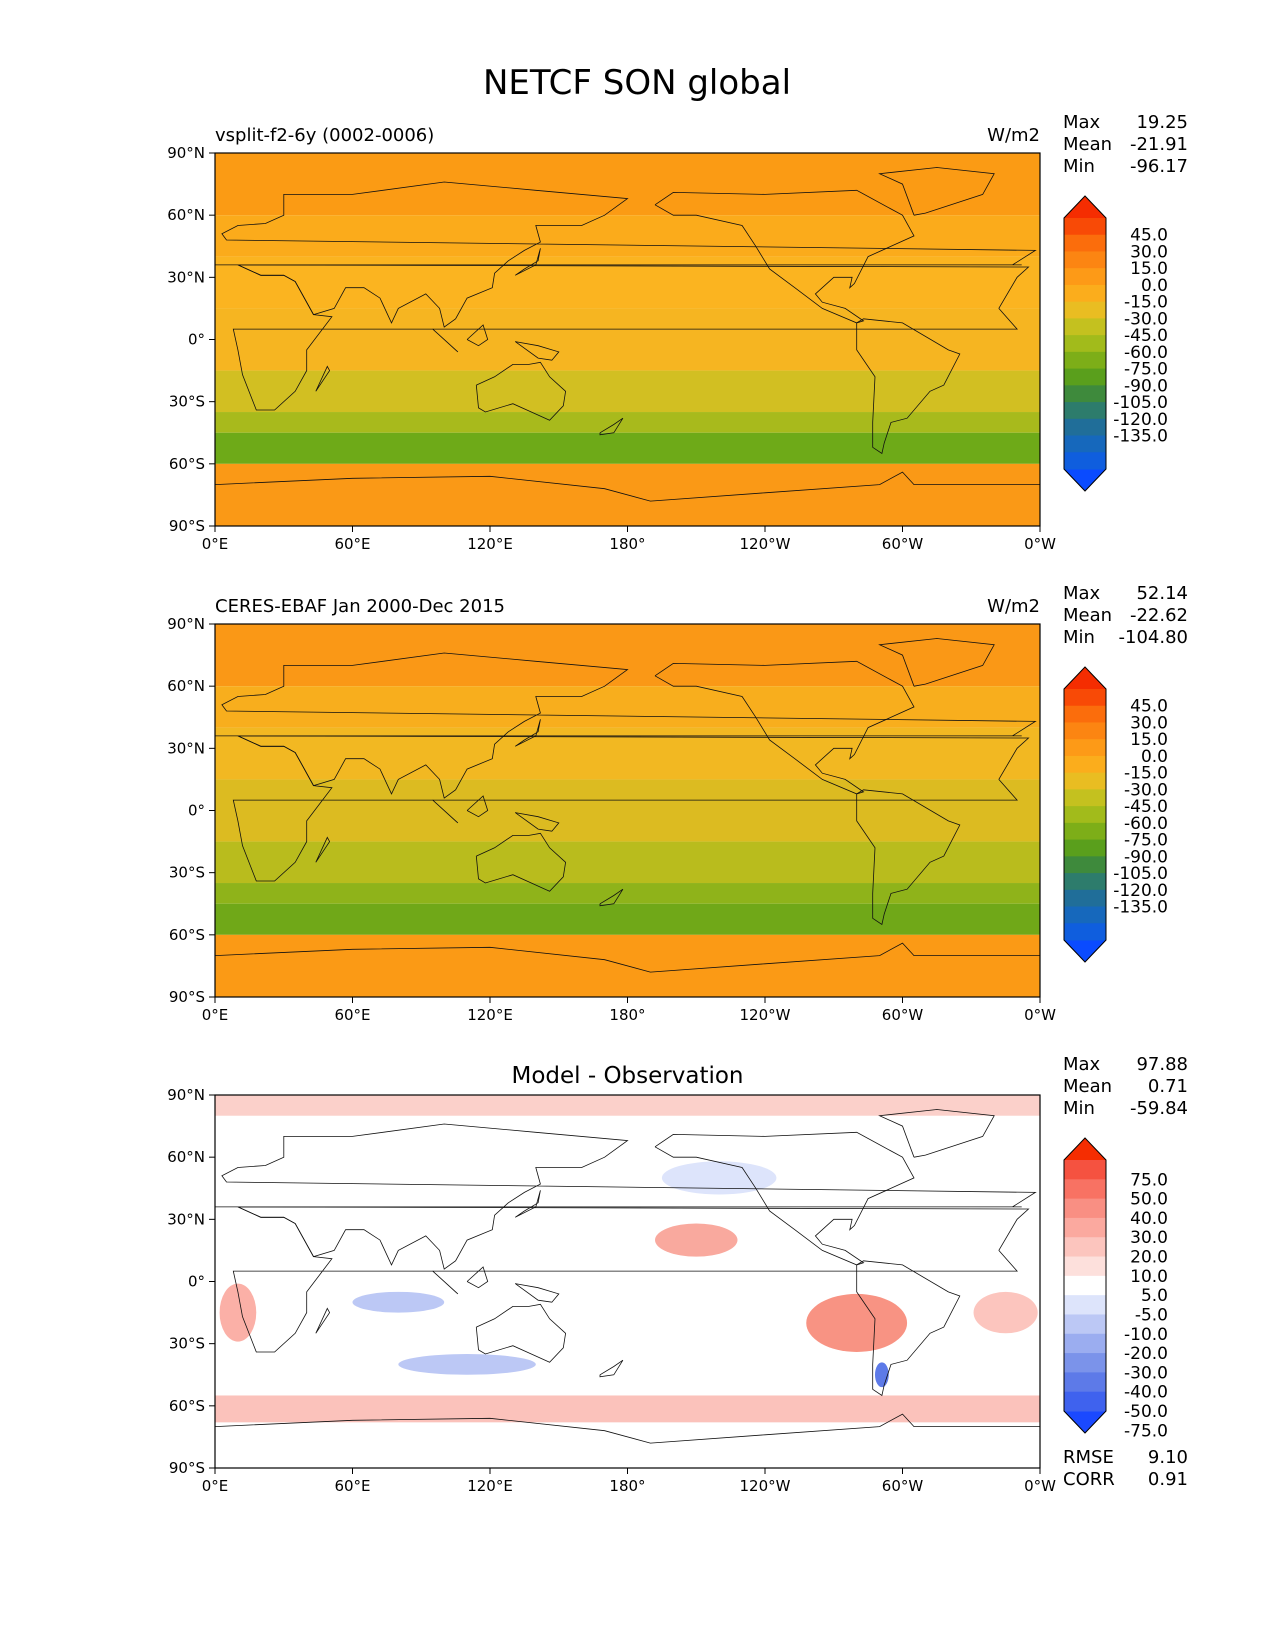  Describe the element at coordinates (1146, 336) in the screenshot. I see `colorbar-label: -45.0` at that location.